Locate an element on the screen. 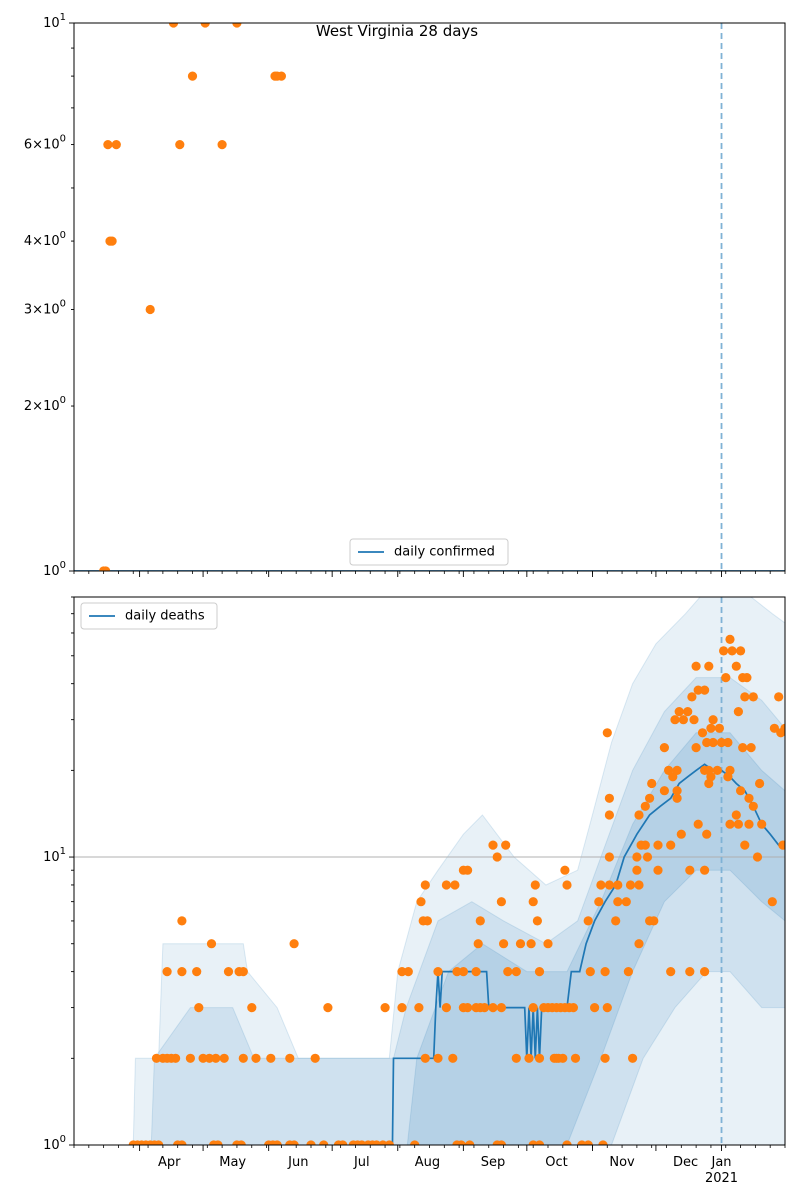  x-tick-label: Aug is located at coordinates (427, 1162).